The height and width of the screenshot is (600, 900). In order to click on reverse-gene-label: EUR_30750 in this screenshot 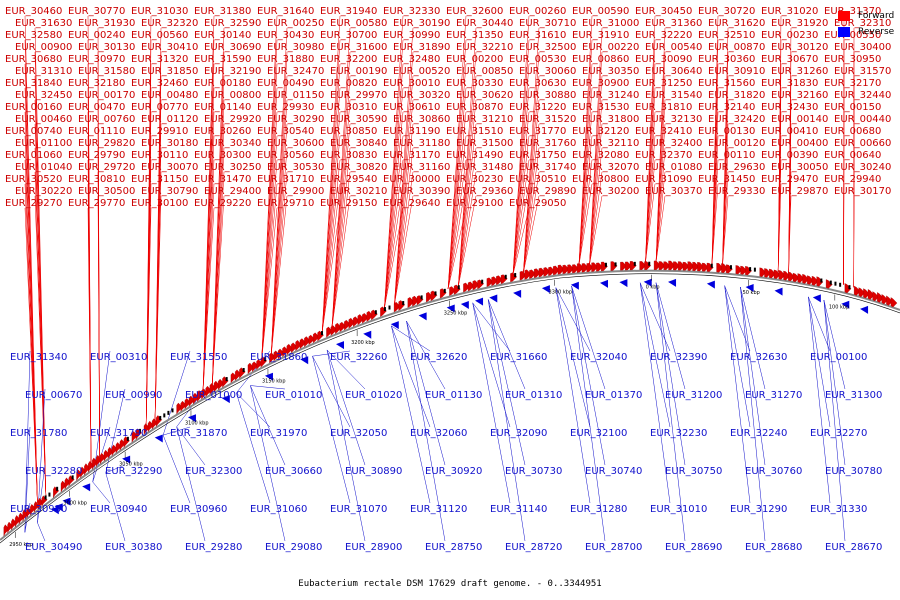, I will do `click(693, 471)`.